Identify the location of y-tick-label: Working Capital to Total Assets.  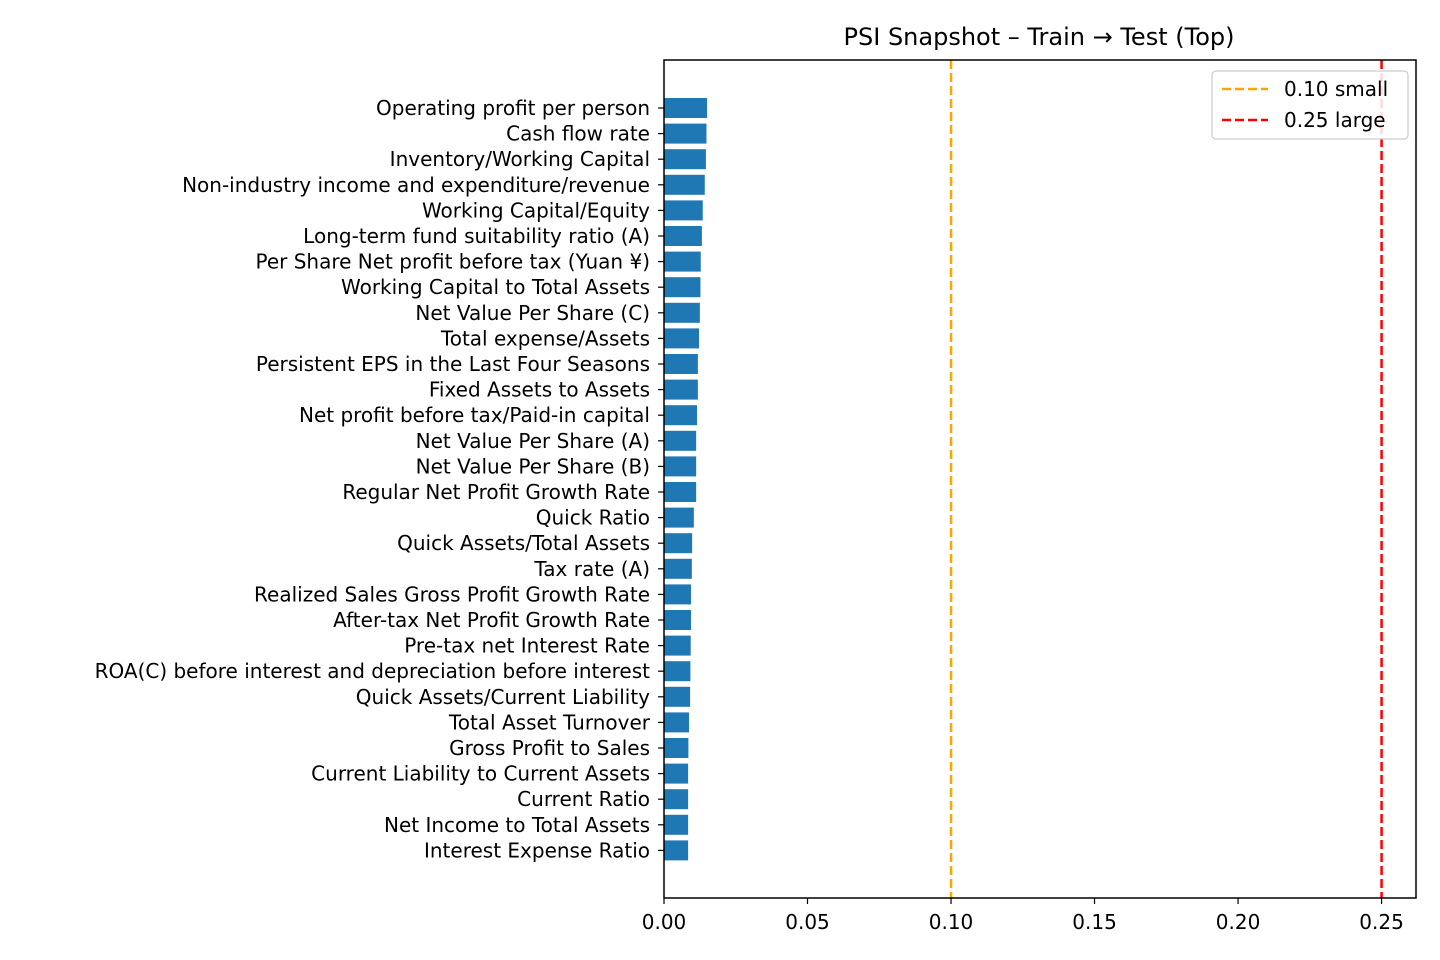
(495, 287).